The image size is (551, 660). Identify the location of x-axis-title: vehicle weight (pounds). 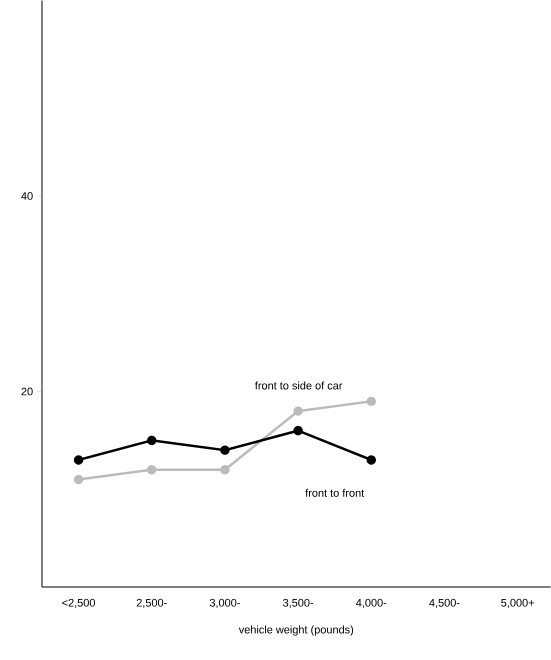
(296, 630).